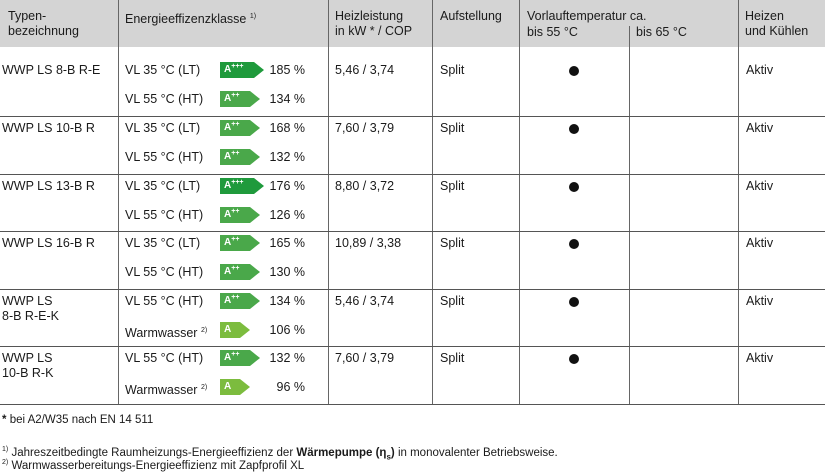 The height and width of the screenshot is (473, 825). I want to click on header-flow-55: bis 55 °C, so click(552, 32).